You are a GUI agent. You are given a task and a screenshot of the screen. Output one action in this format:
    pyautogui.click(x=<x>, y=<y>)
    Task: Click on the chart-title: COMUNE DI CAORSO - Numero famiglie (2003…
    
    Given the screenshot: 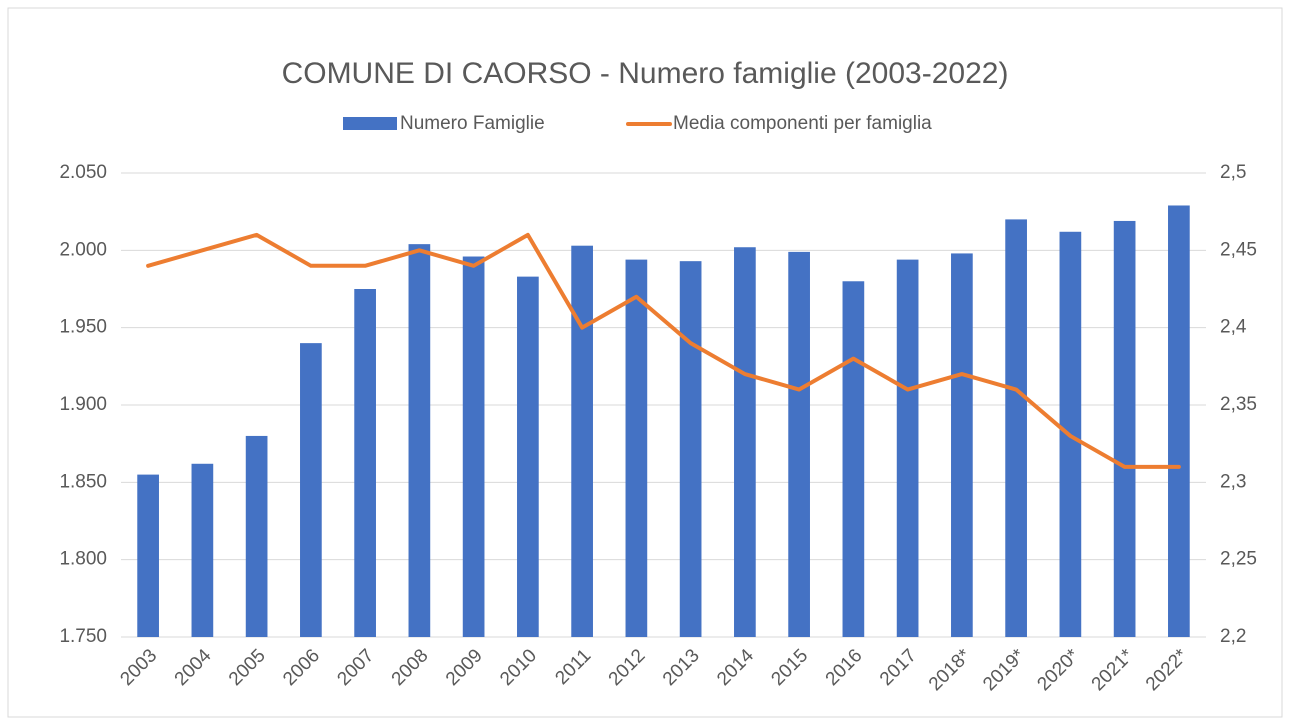 What is the action you would take?
    pyautogui.click(x=645, y=73)
    